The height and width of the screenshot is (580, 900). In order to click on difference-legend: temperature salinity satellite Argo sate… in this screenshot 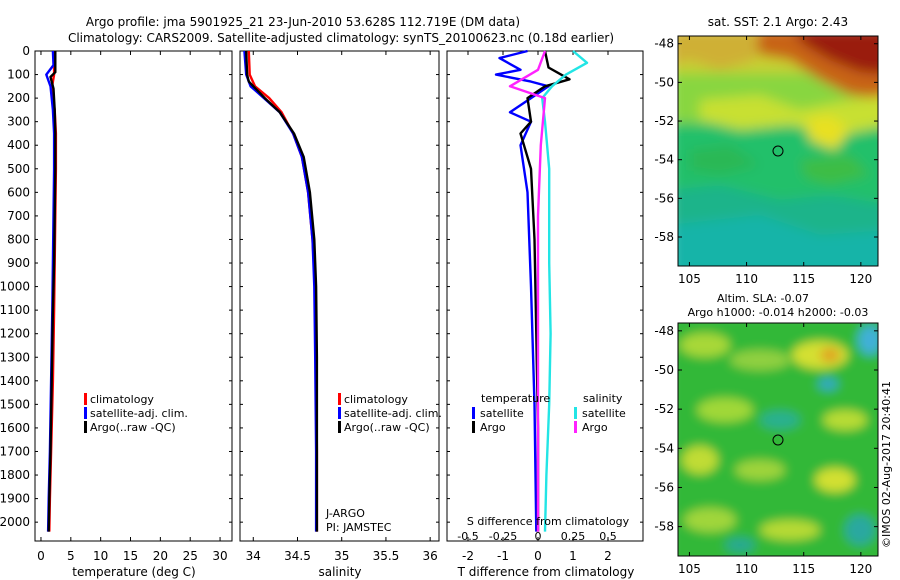, I will do `click(549, 413)`.